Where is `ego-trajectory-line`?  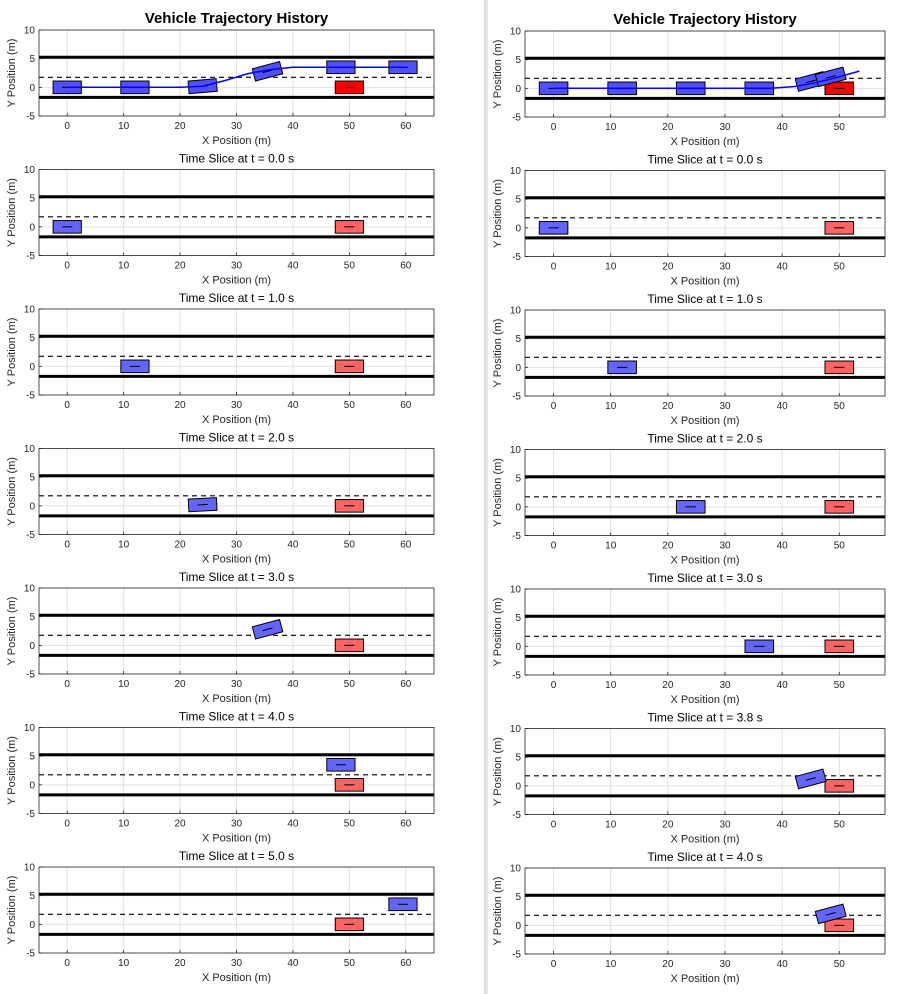 ego-trajectory-line is located at coordinates (236, 77).